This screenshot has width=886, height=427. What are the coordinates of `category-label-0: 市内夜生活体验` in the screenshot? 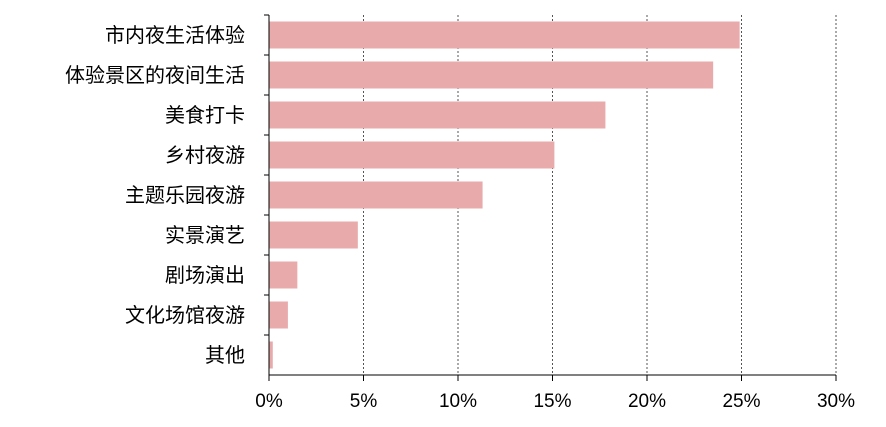 It's located at (175, 35).